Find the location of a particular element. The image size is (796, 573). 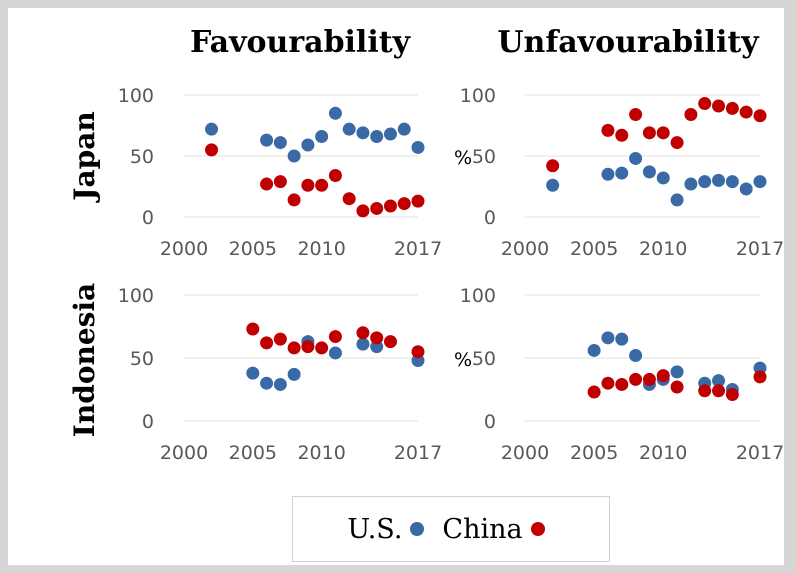

legend-dot-china is located at coordinates (537, 529).